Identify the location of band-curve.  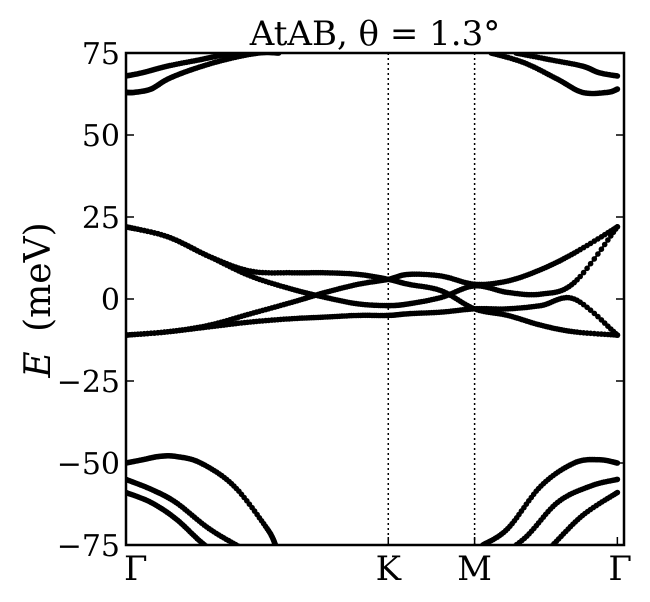
(566, 511).